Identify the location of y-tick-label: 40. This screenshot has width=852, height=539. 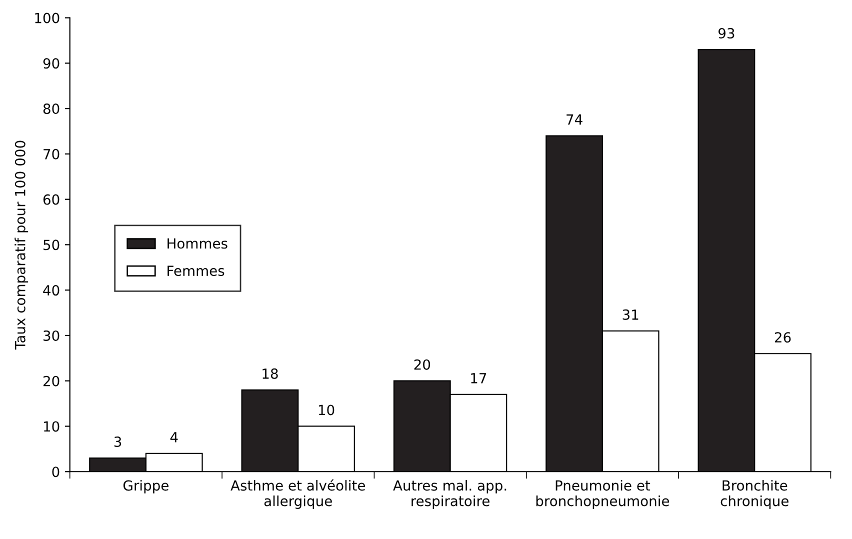
(51, 290).